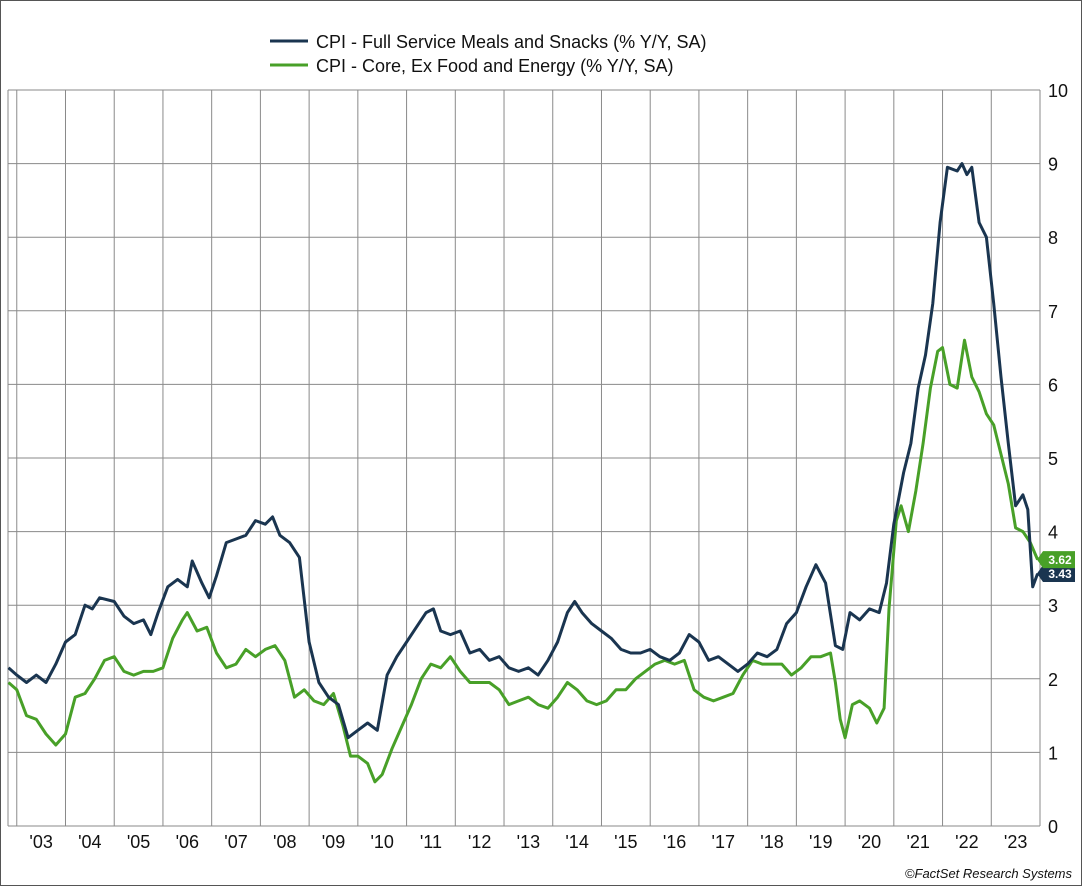 The height and width of the screenshot is (886, 1082). I want to click on end-badge-core: 3.62, so click(1056, 560).